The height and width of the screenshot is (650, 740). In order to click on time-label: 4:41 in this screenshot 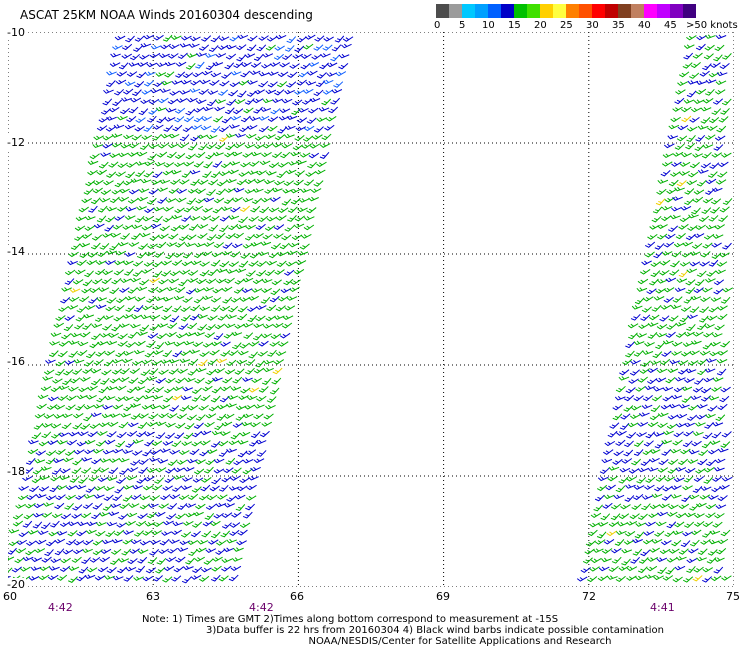, I will do `click(662, 607)`.